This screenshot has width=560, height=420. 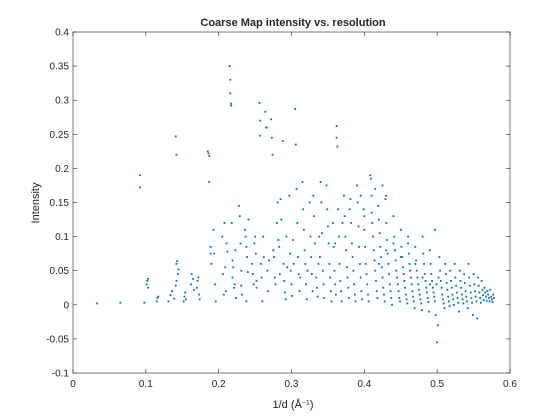 I want to click on x-axis-label-close: ), so click(x=312, y=405).